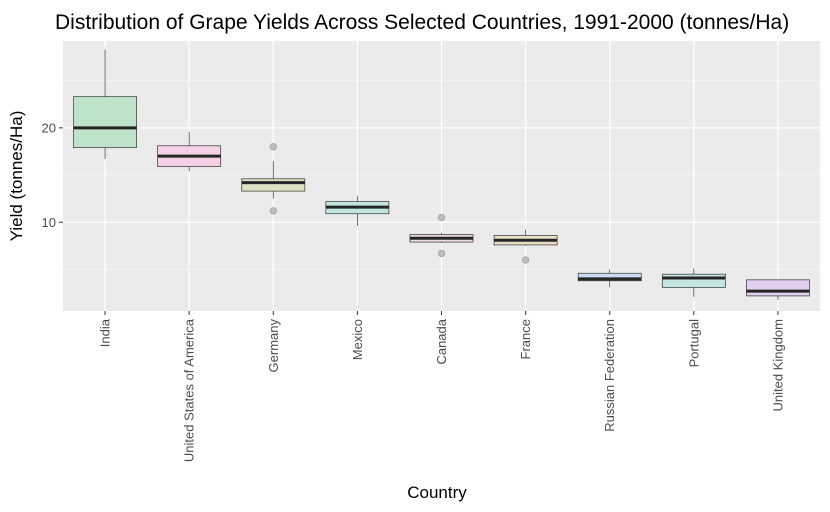 The height and width of the screenshot is (512, 830). Describe the element at coordinates (49, 127) in the screenshot. I see `y-tick-label: 20` at that location.